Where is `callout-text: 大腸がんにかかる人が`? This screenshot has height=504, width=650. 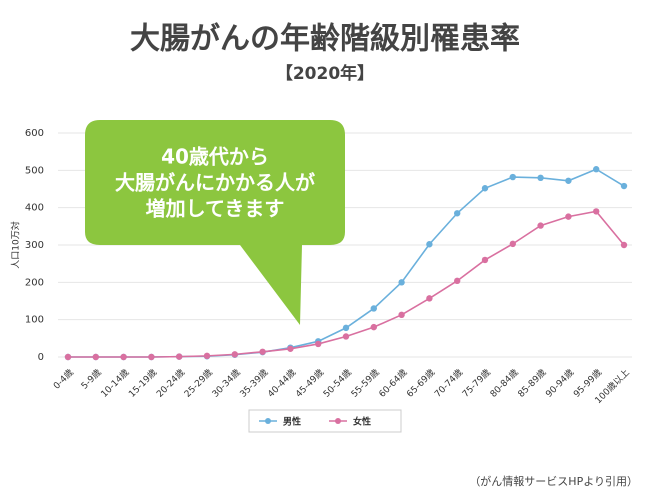 callout-text: 大腸がんにかかる人が is located at coordinates (215, 183).